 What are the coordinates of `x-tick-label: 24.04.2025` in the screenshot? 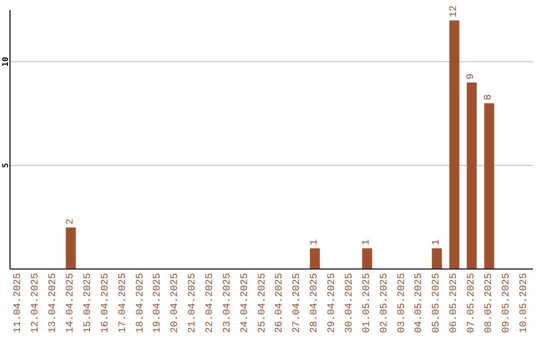 It's located at (245, 303).